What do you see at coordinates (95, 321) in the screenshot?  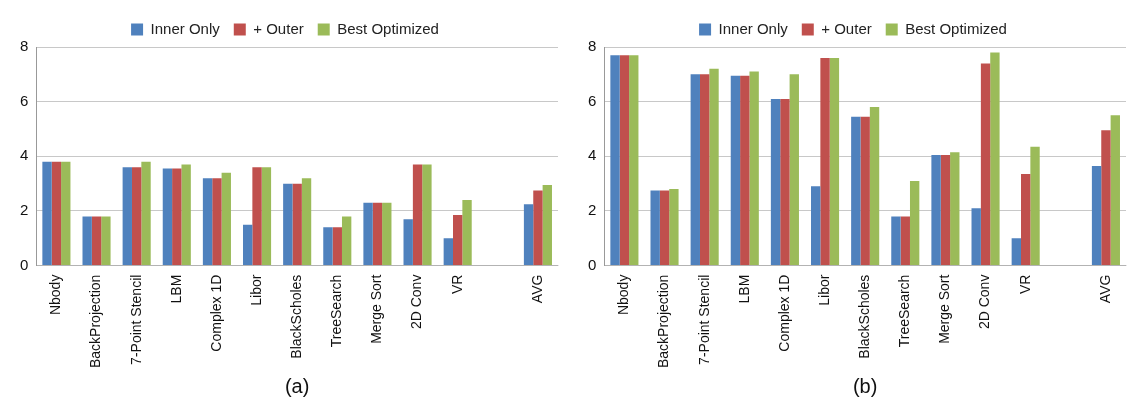 I see `x-tick-label: BackProjection` at bounding box center [95, 321].